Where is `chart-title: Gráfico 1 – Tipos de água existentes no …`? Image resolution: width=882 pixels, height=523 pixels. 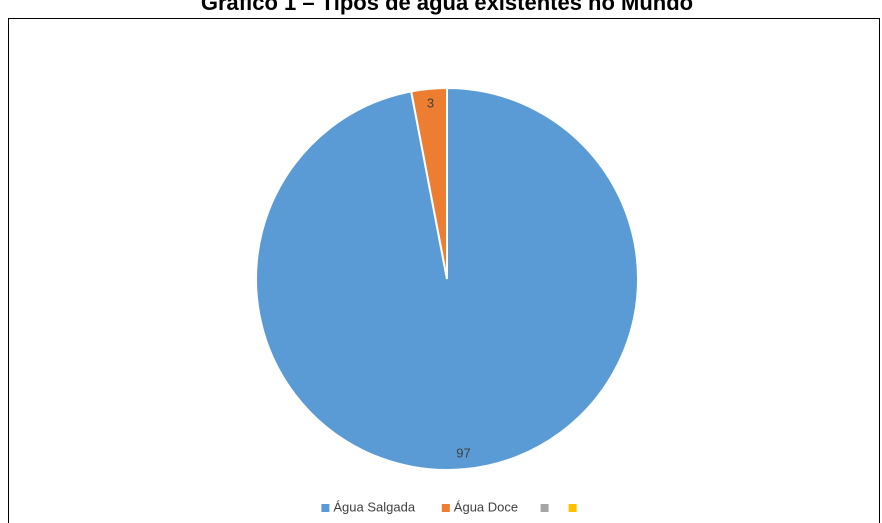
chart-title: Gráfico 1 – Tipos de água existentes no … is located at coordinates (447, 7).